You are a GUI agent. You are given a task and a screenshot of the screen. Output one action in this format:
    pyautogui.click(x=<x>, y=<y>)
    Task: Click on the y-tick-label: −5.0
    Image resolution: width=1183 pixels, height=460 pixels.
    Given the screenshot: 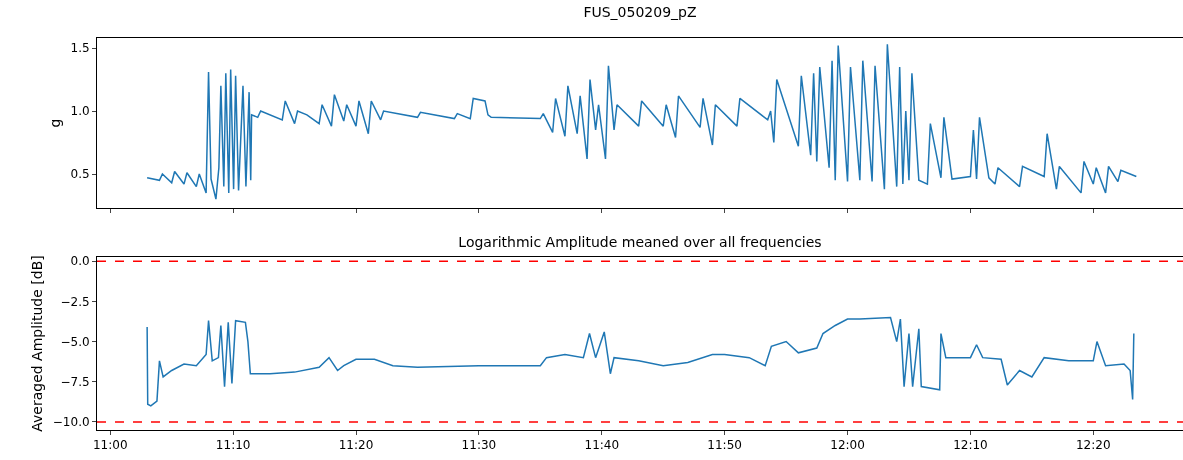 What is the action you would take?
    pyautogui.click(x=75, y=341)
    